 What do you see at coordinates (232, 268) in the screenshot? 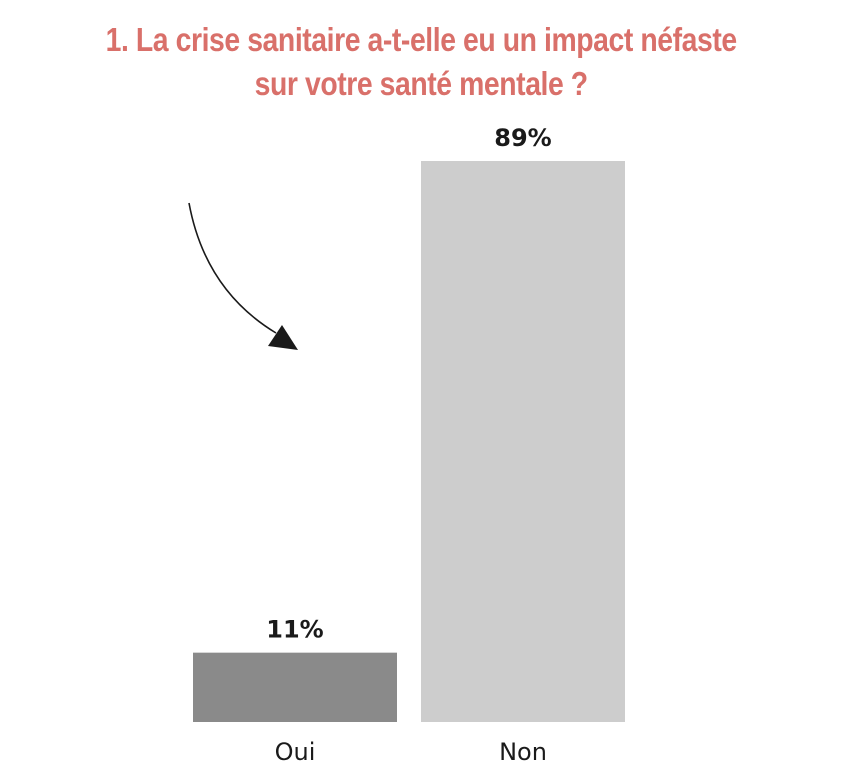
I see `annotation-arrow-curve` at bounding box center [232, 268].